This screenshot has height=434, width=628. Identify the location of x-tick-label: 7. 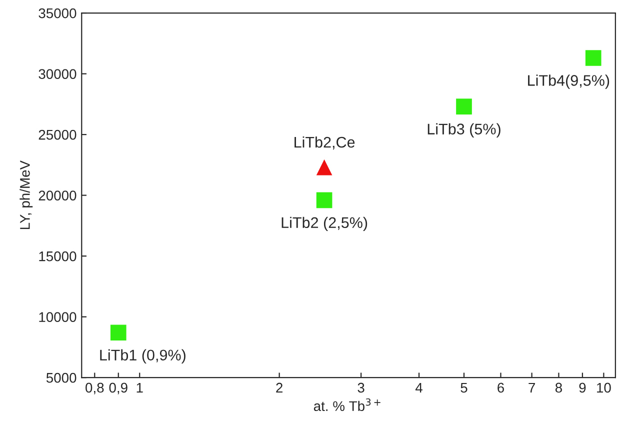
(531, 387).